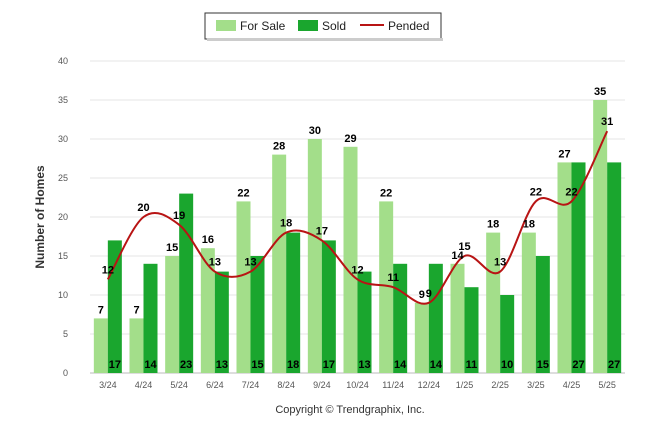  Describe the element at coordinates (607, 385) in the screenshot. I see `x-tick-label: 5/25` at that location.